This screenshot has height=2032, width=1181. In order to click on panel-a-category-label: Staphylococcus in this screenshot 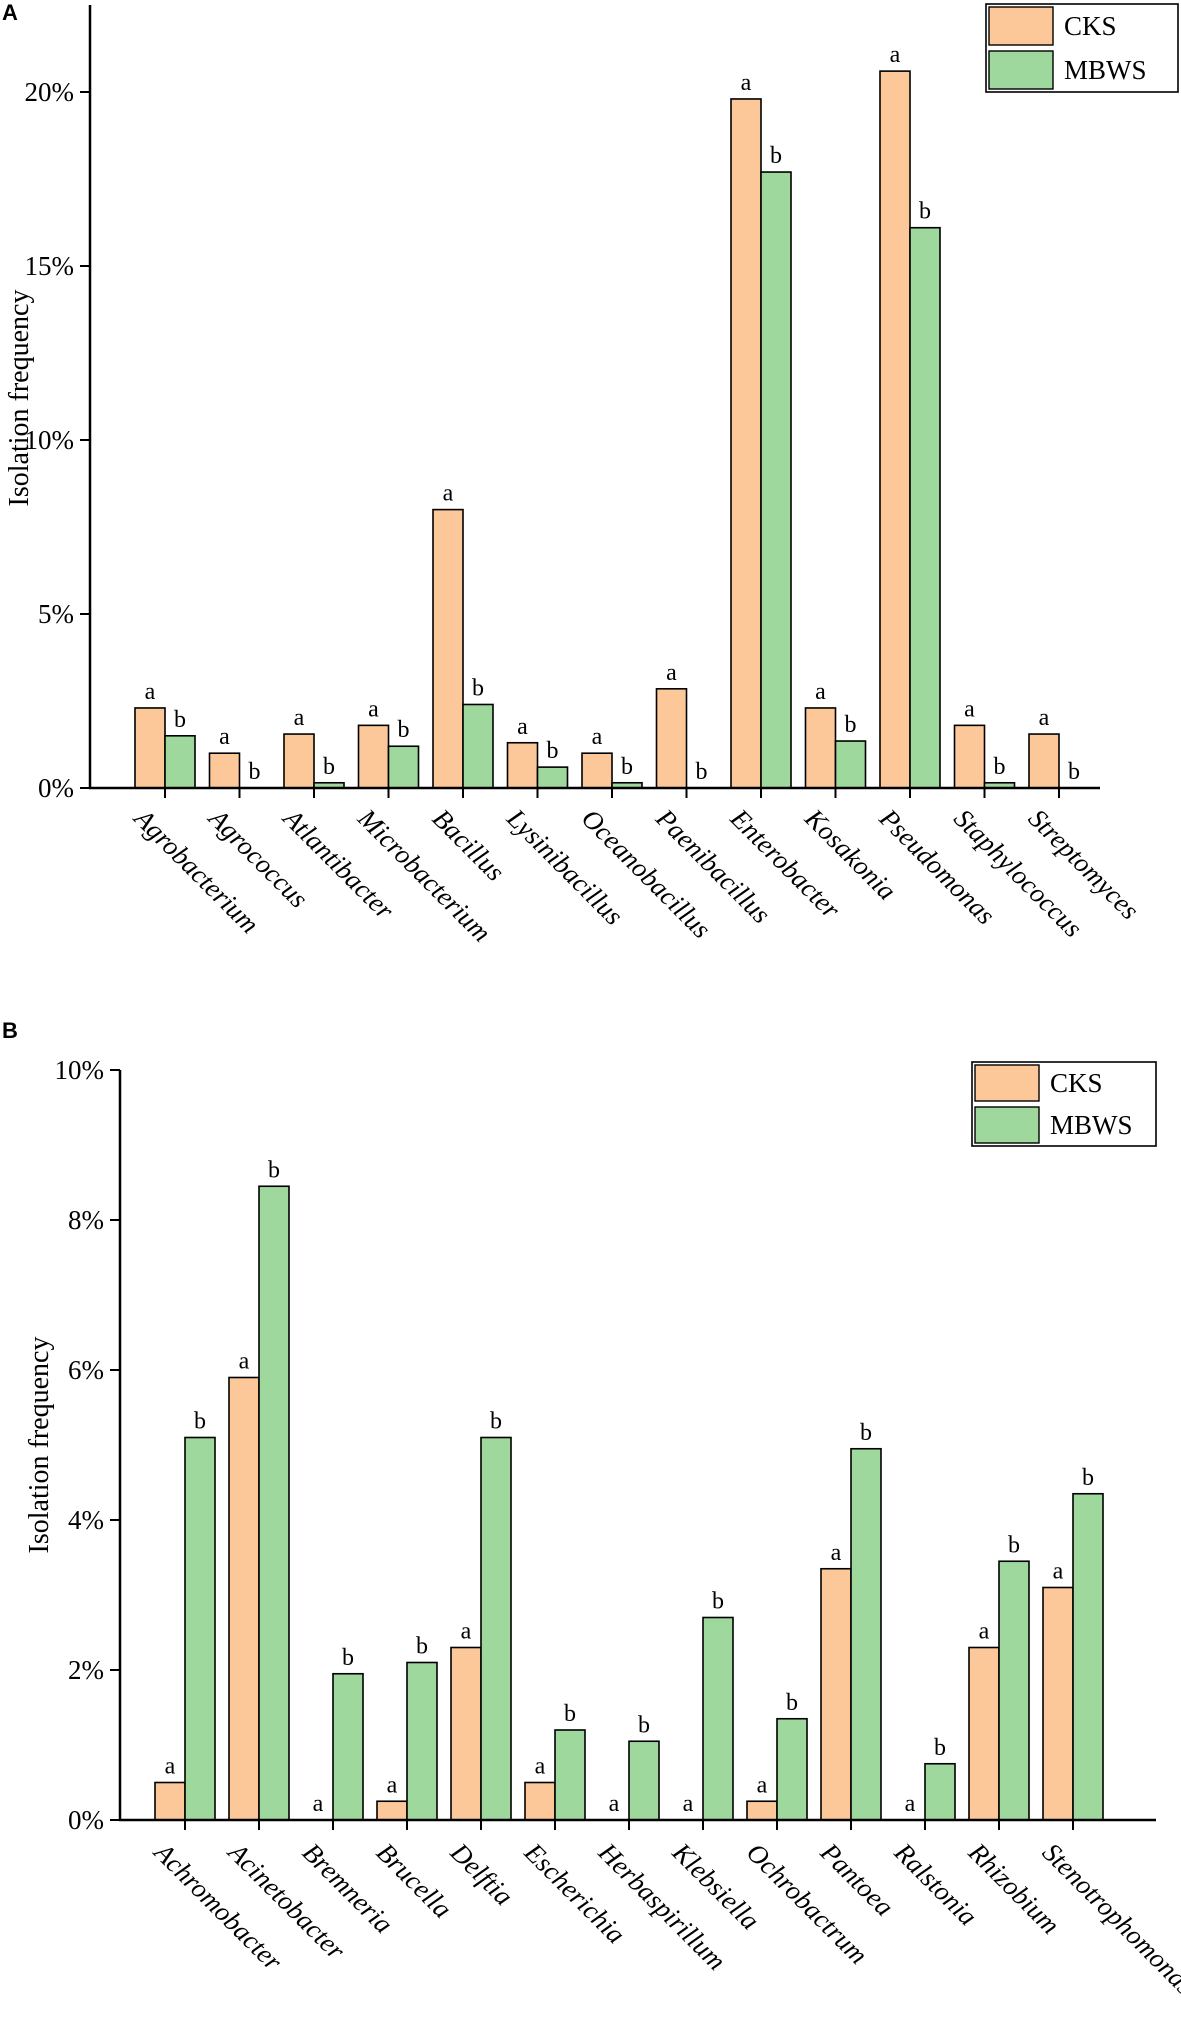, I will do `click(1018, 873)`.